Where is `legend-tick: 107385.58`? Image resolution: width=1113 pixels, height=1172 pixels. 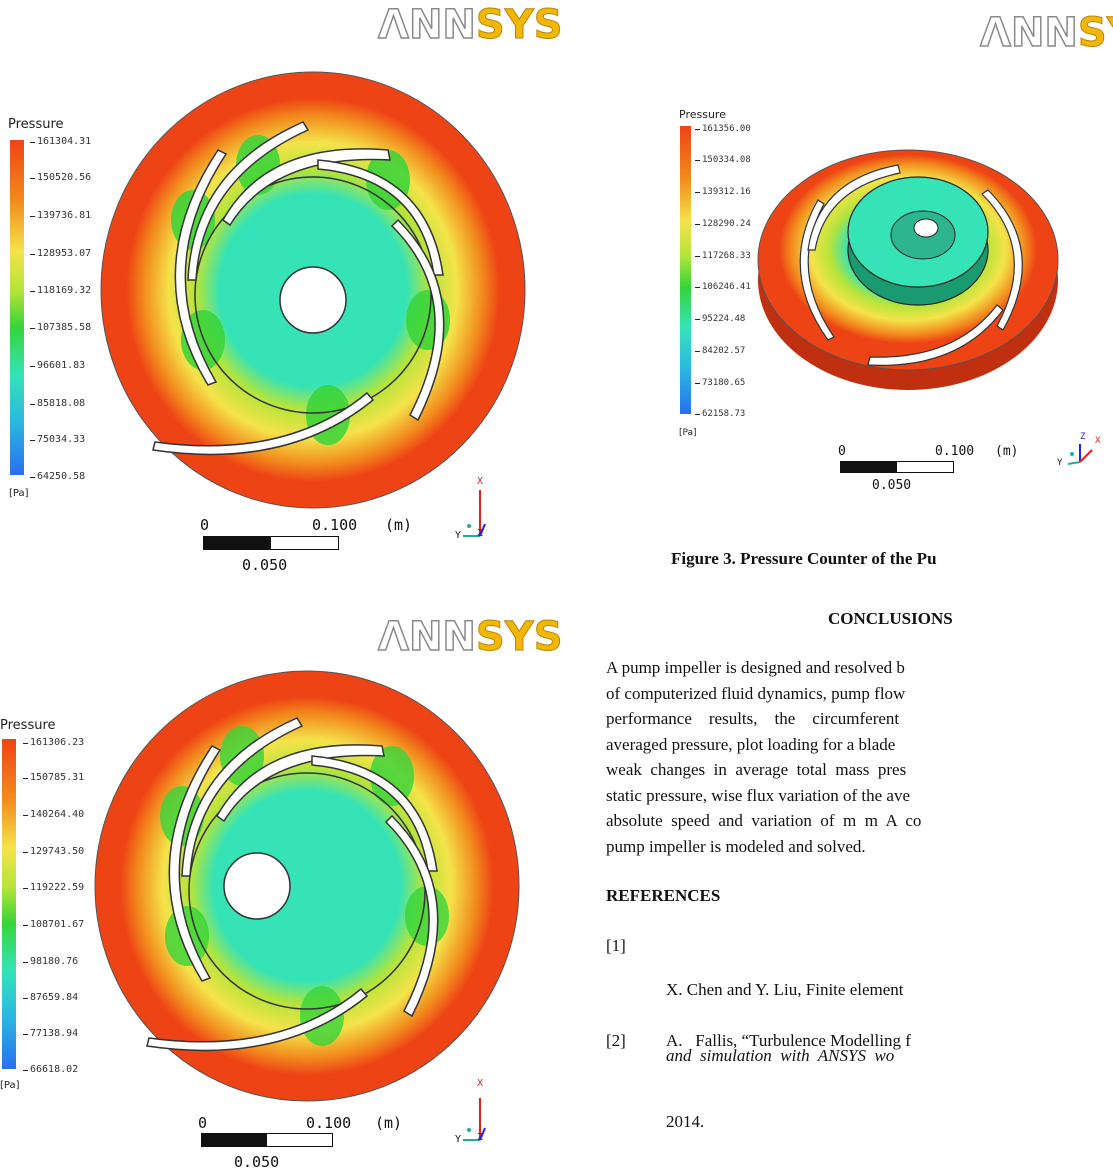
legend-tick: 107385.58 is located at coordinates (60, 327).